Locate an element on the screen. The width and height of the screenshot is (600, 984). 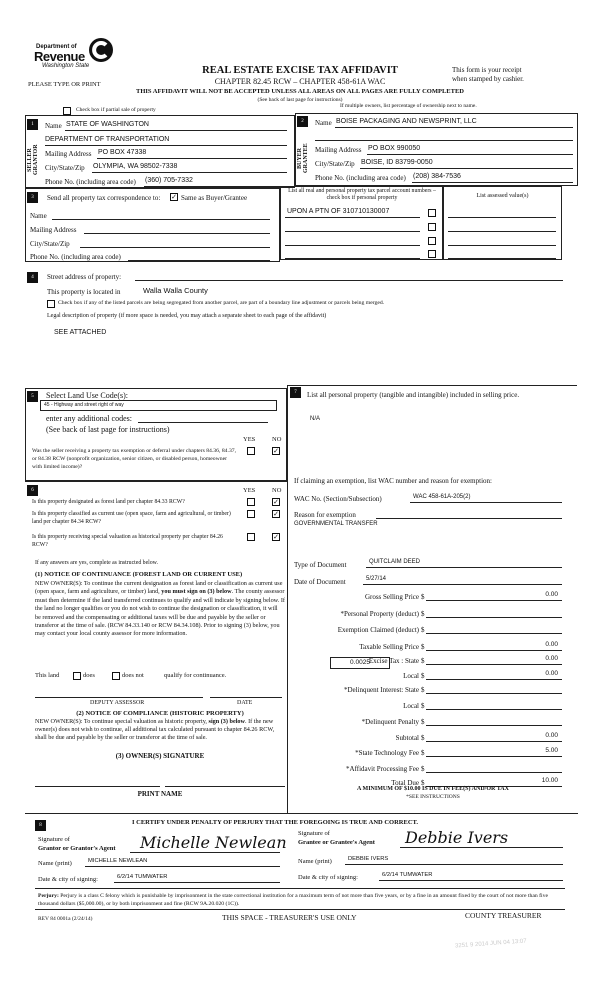
deputy-assessor-signature is located at coordinates (119, 697).